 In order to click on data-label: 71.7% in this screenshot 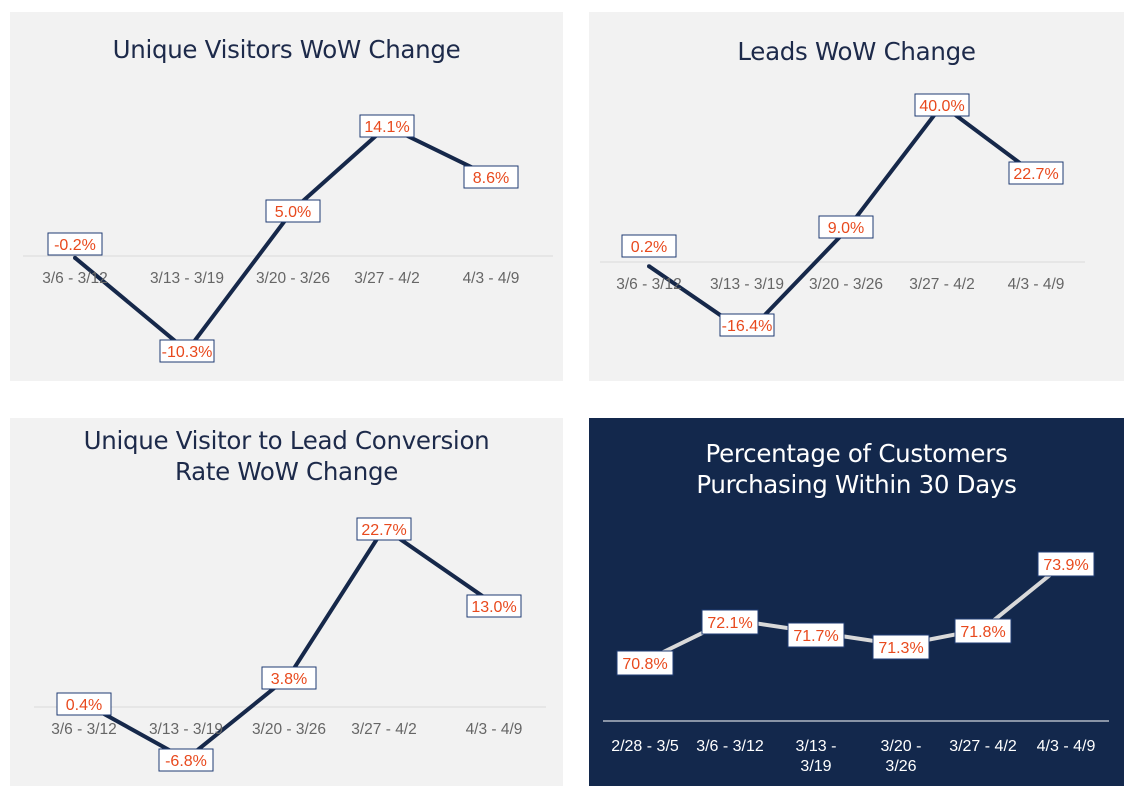, I will do `click(816, 635)`.